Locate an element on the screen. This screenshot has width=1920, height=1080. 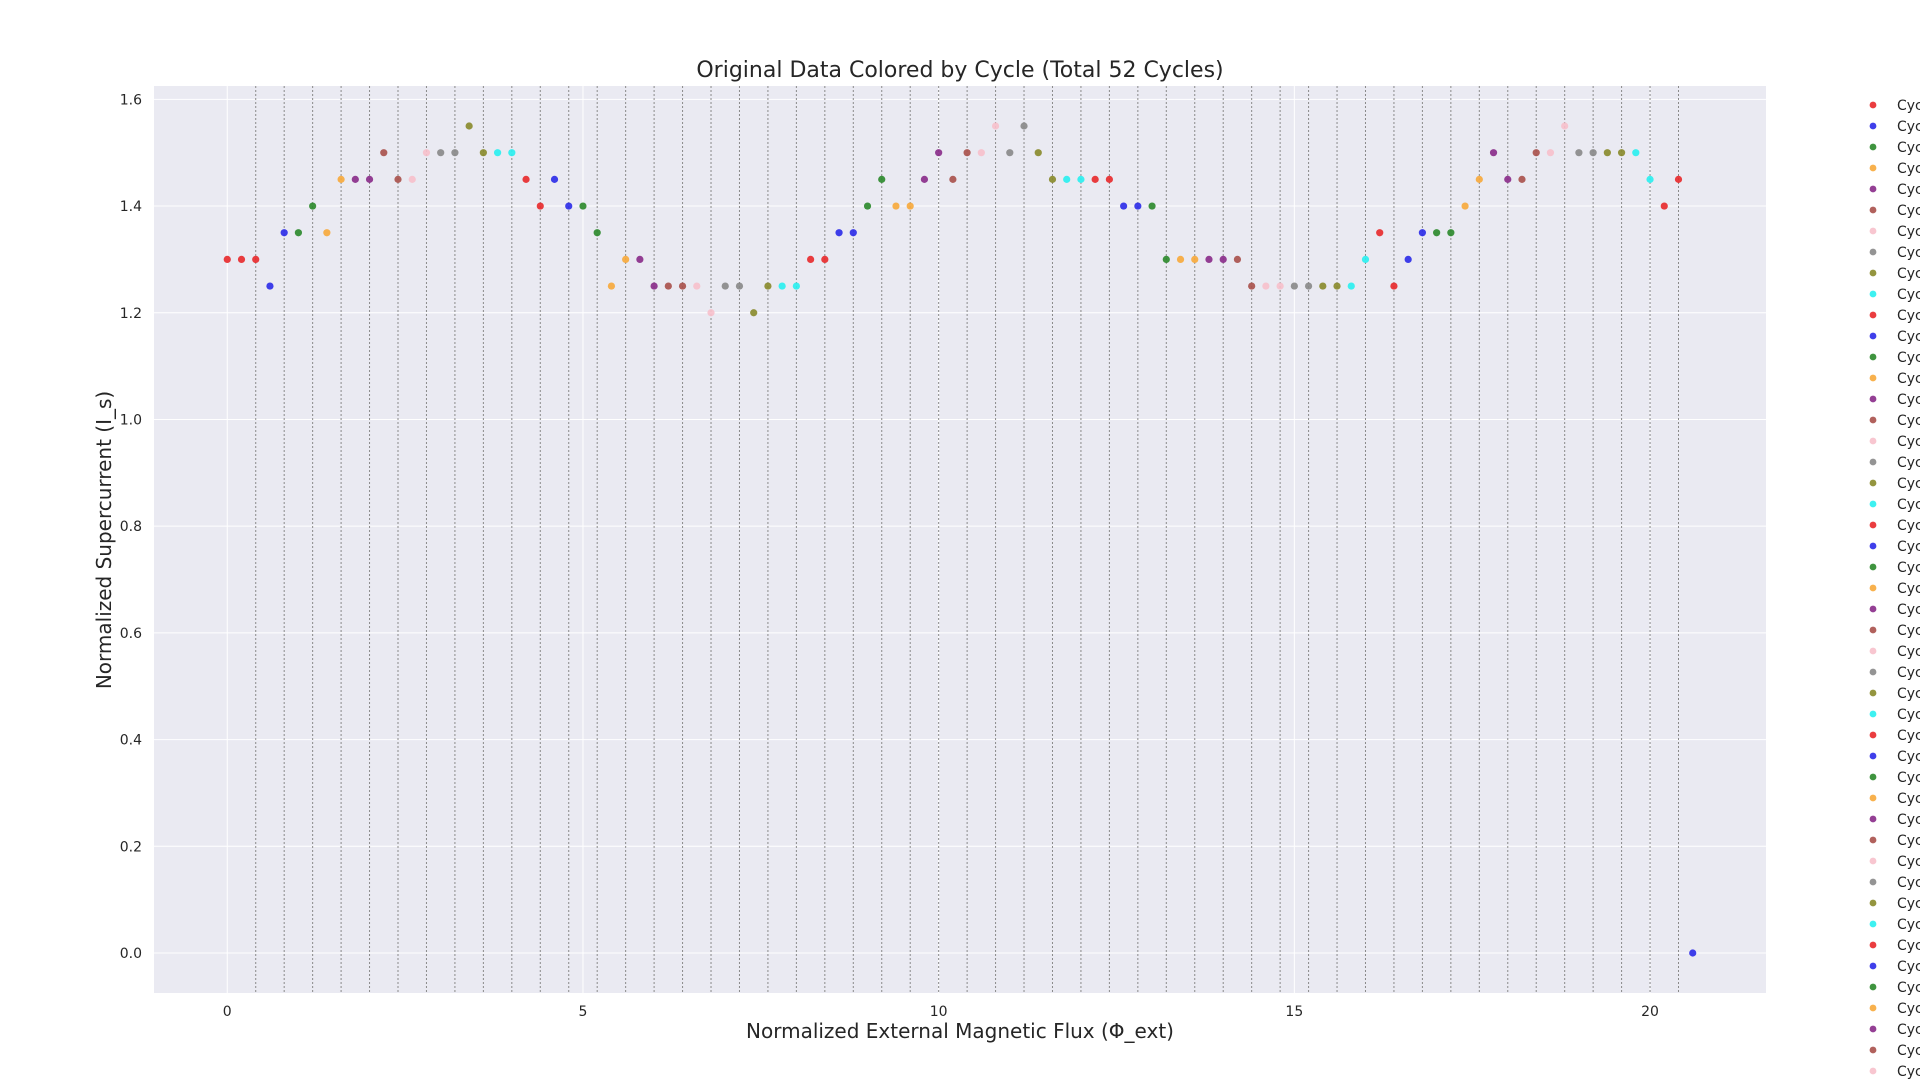
x-tick-label: 15 is located at coordinates (1294, 1012).